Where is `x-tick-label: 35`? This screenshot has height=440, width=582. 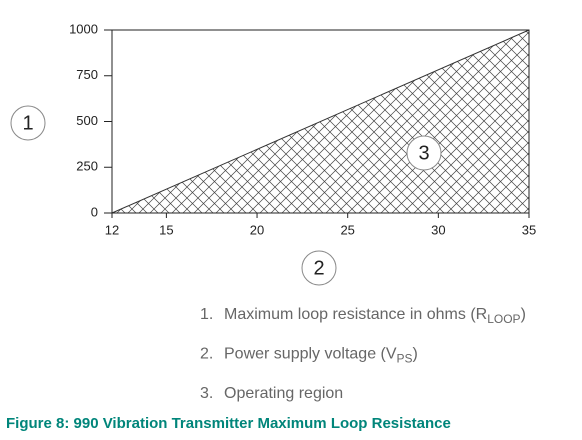 x-tick-label: 35 is located at coordinates (529, 229).